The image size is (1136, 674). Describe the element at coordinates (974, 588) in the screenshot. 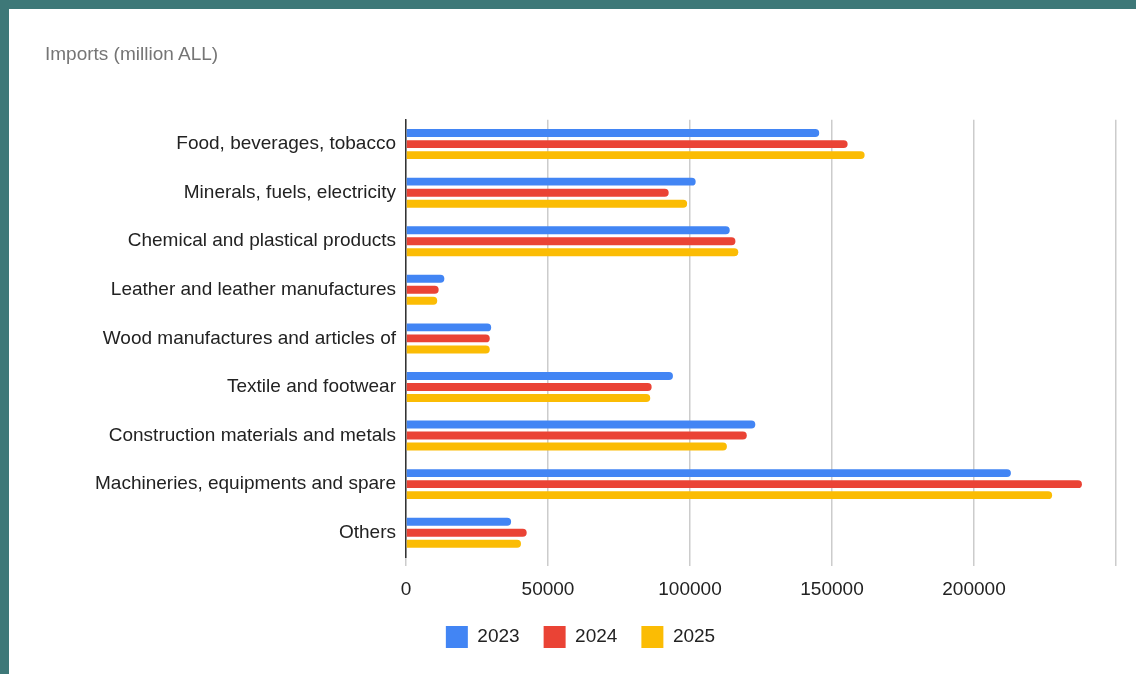

I see `x-tick-label: 200000` at that location.